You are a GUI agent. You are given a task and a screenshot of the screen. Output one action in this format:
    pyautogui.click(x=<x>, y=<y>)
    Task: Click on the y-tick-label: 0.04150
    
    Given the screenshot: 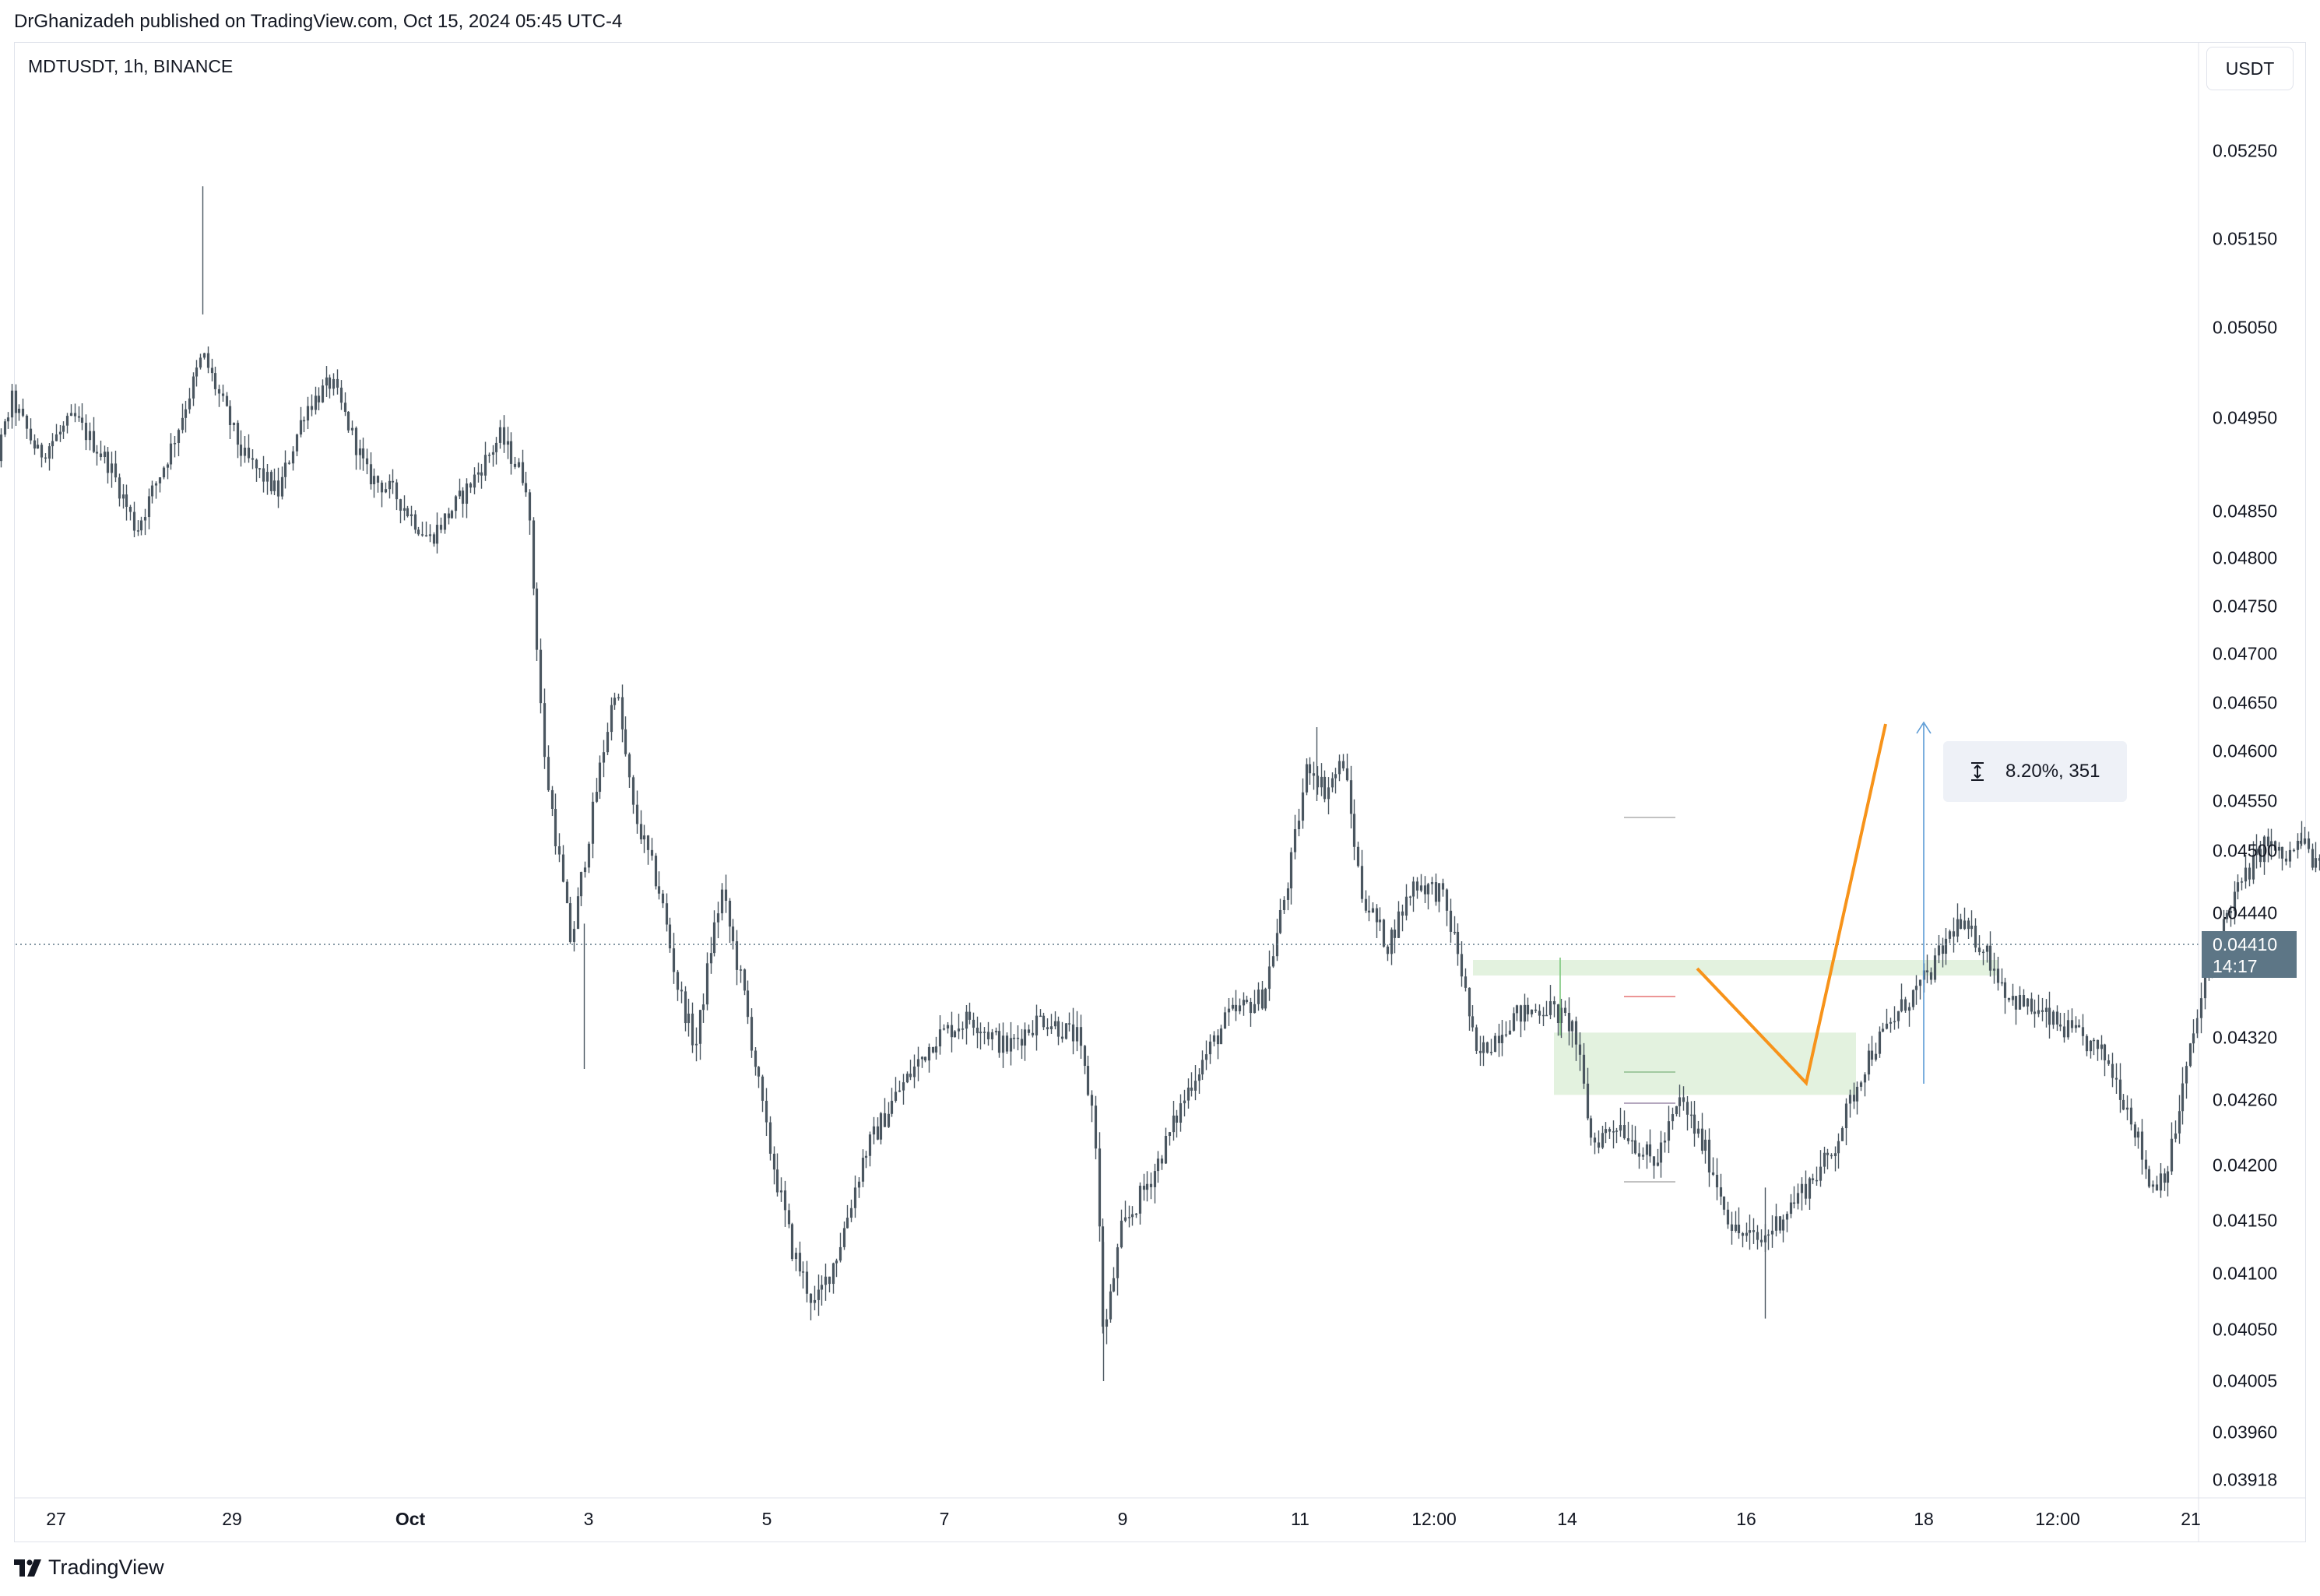 What is the action you would take?
    pyautogui.click(x=2245, y=1220)
    